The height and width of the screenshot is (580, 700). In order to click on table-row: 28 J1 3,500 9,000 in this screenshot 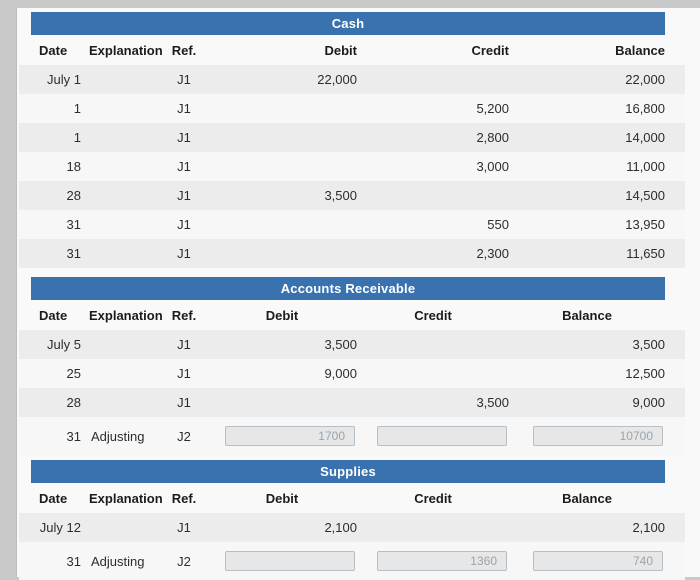, I will do `click(352, 402)`.